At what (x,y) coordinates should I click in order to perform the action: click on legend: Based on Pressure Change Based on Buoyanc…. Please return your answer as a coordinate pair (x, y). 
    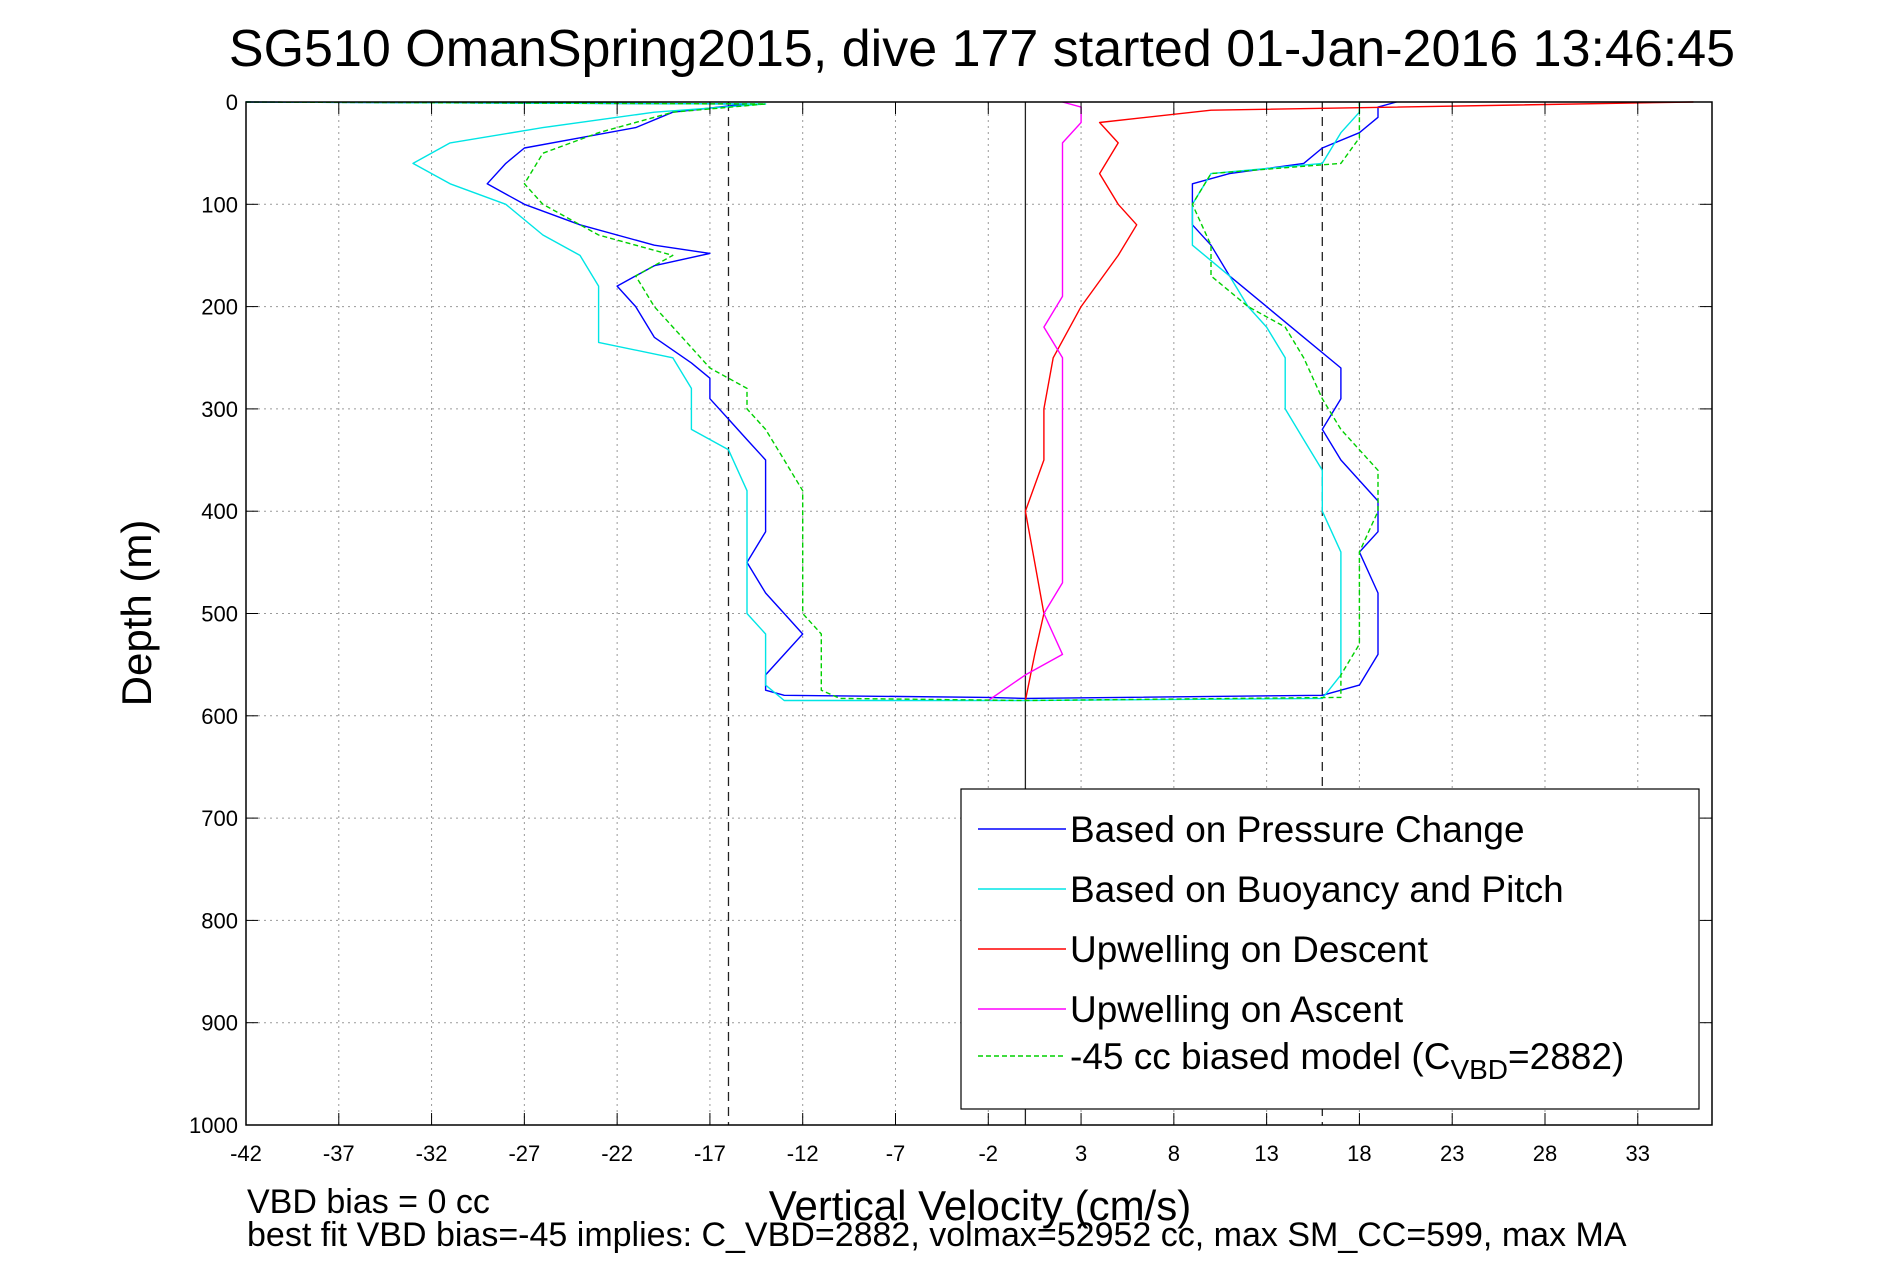
    Looking at the image, I should click on (1330, 949).